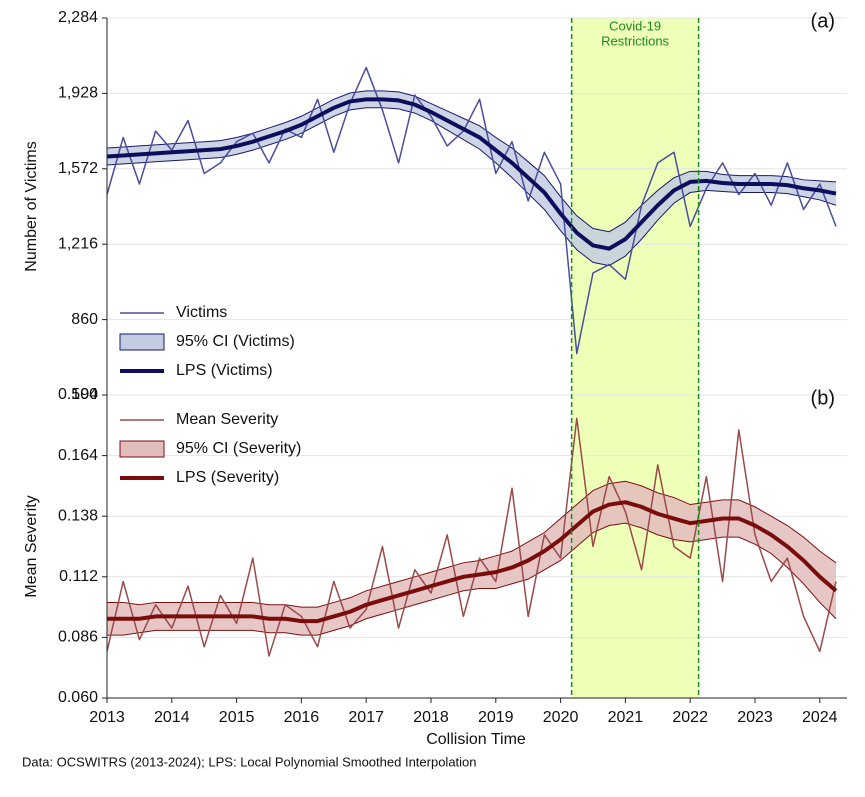  I want to click on x-tick-label: 2021, so click(626, 717).